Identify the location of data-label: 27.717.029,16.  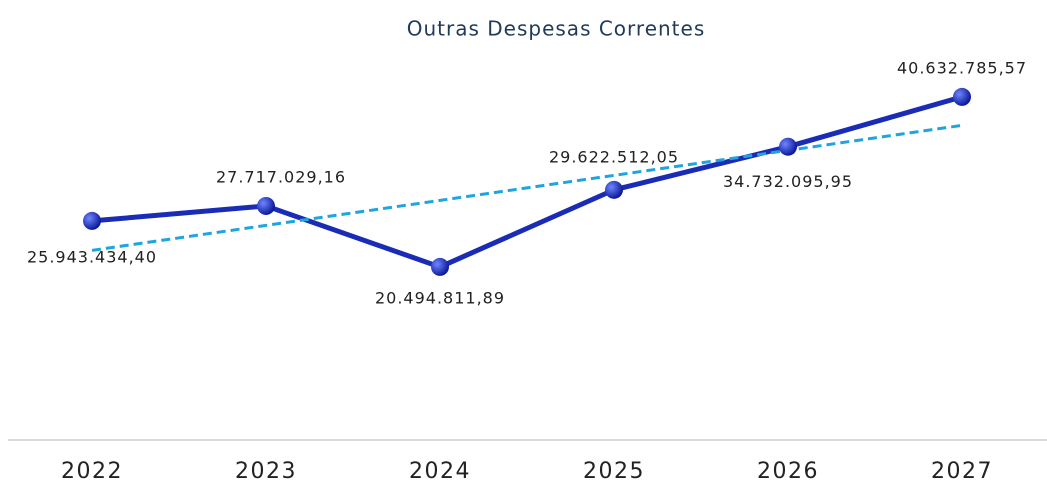
(281, 176).